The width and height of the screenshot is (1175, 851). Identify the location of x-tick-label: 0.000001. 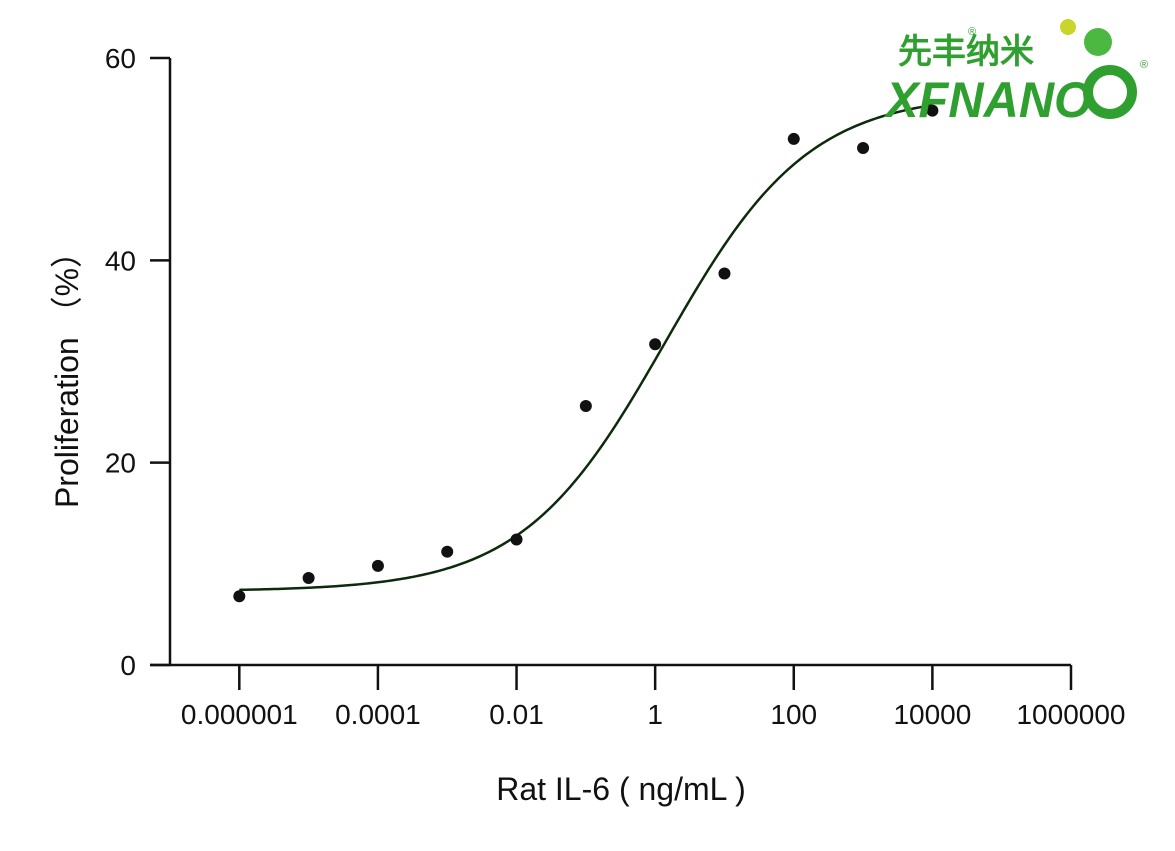
(239, 714).